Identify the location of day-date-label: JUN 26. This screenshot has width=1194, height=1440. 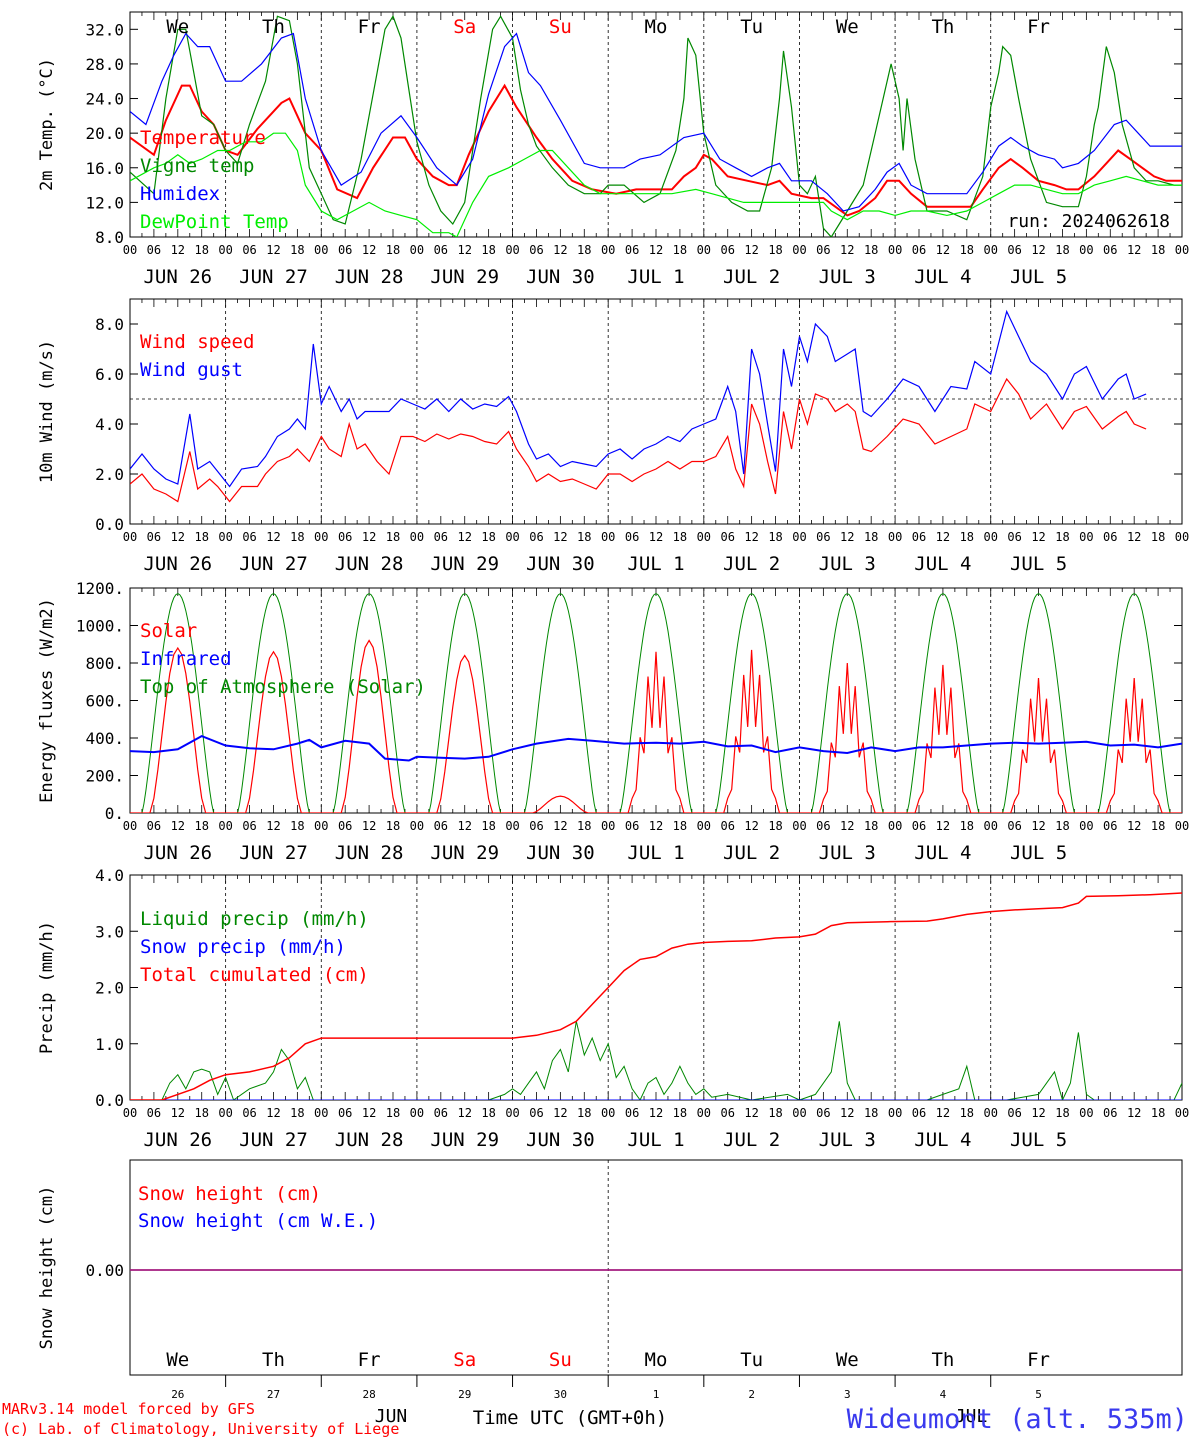
(177, 1140).